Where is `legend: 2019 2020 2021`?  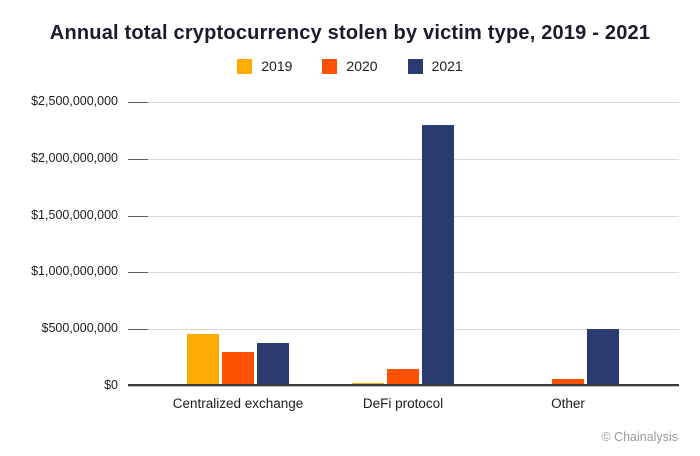
legend: 2019 2020 2021 is located at coordinates (350, 66).